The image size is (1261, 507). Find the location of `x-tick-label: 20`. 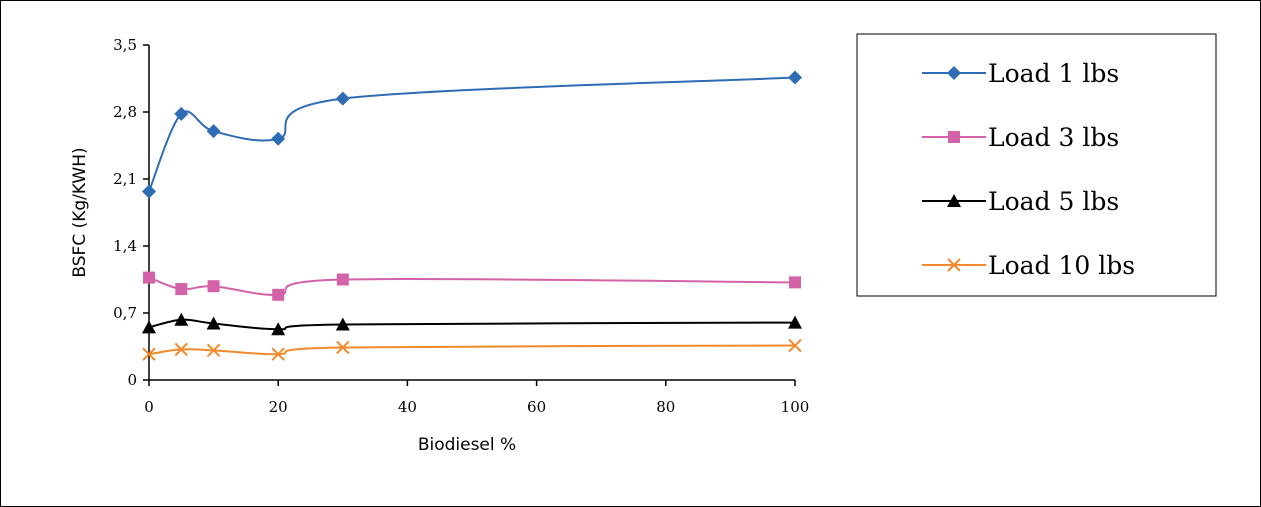

x-tick-label: 20 is located at coordinates (278, 407).